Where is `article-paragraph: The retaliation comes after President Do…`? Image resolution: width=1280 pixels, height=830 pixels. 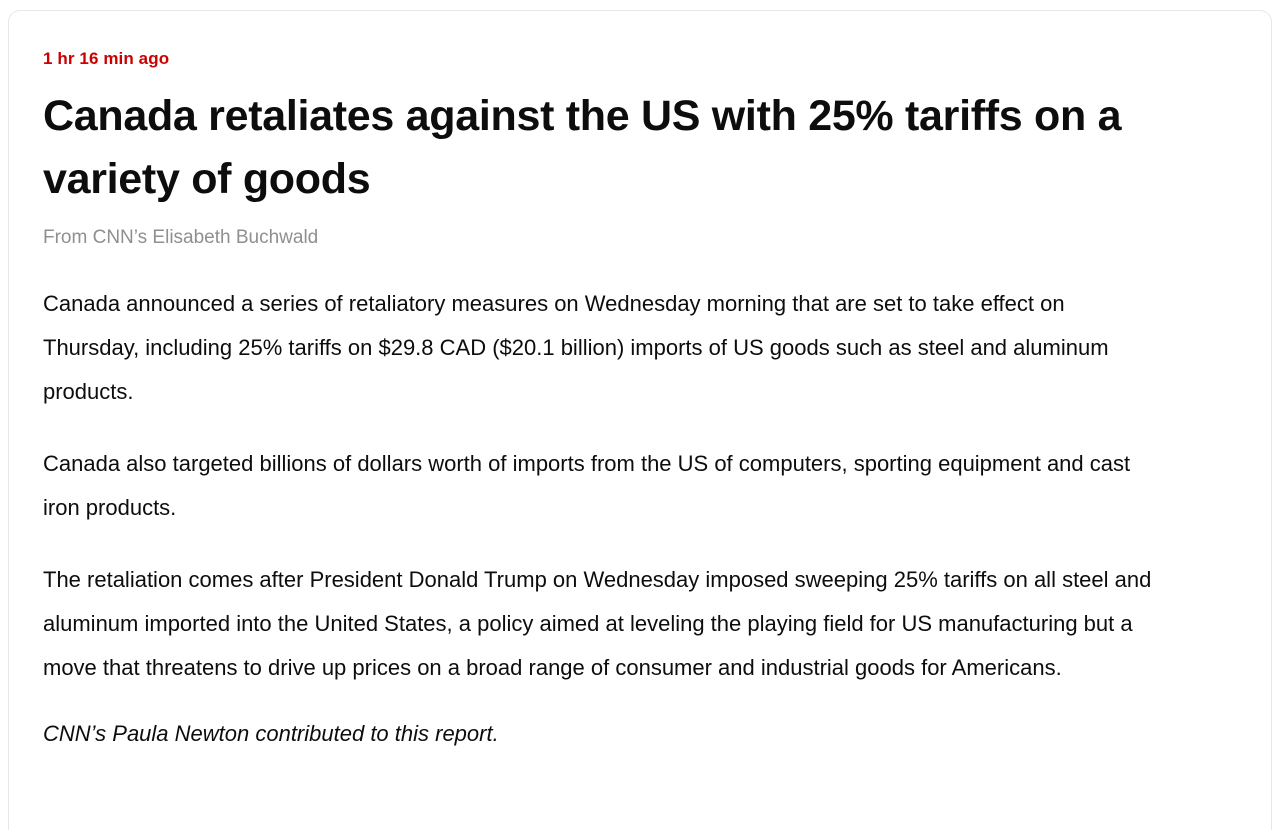 article-paragraph: The retaliation comes after President Do… is located at coordinates (597, 623).